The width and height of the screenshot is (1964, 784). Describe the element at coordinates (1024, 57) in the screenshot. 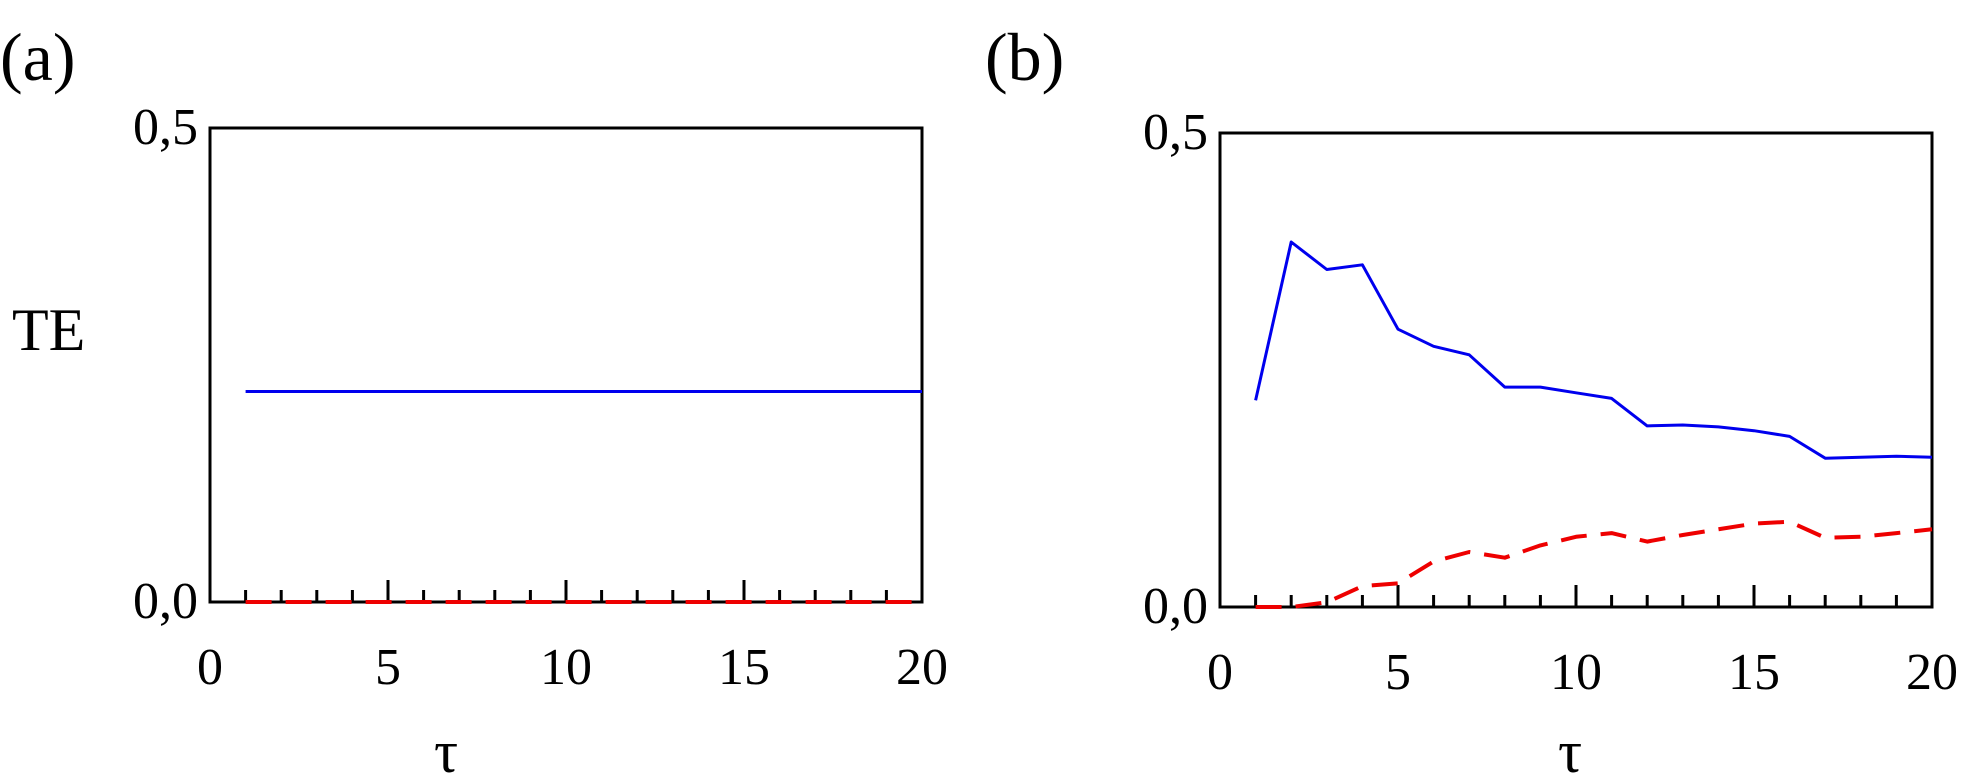

I see `panel-label-b: (b)` at that location.